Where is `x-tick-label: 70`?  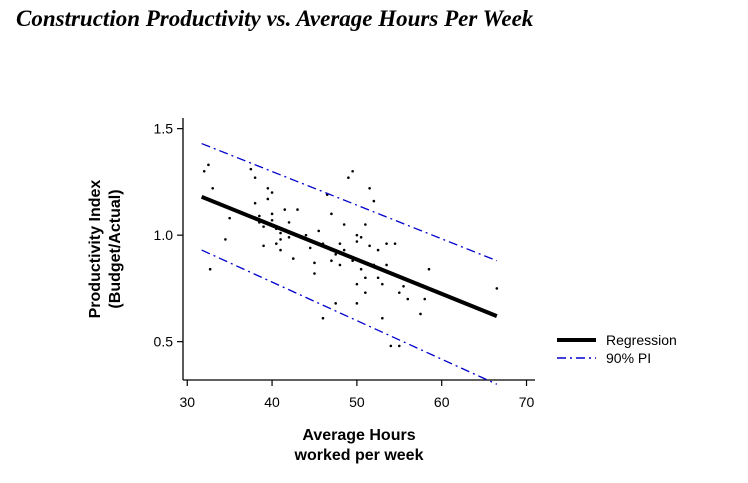 x-tick-label: 70 is located at coordinates (527, 402).